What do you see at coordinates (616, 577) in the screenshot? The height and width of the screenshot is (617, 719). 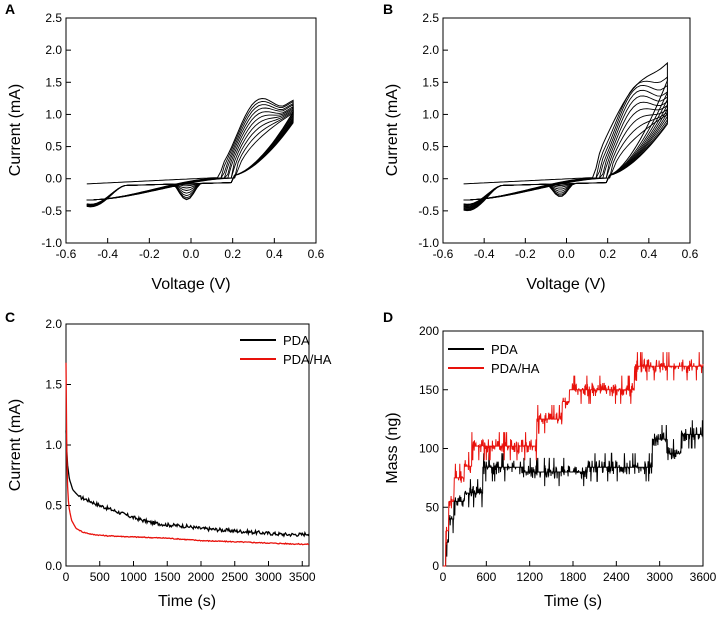 I see `x-tick-label: 2400` at bounding box center [616, 577].